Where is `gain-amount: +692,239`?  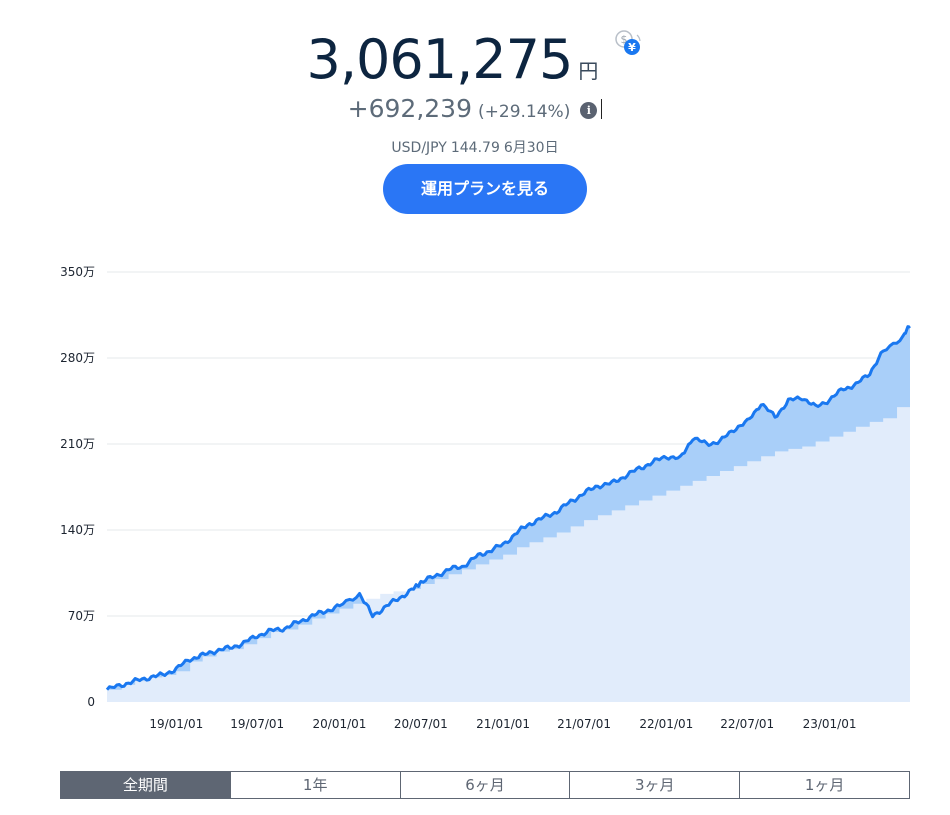
gain-amount: +692,239 is located at coordinates (409, 108).